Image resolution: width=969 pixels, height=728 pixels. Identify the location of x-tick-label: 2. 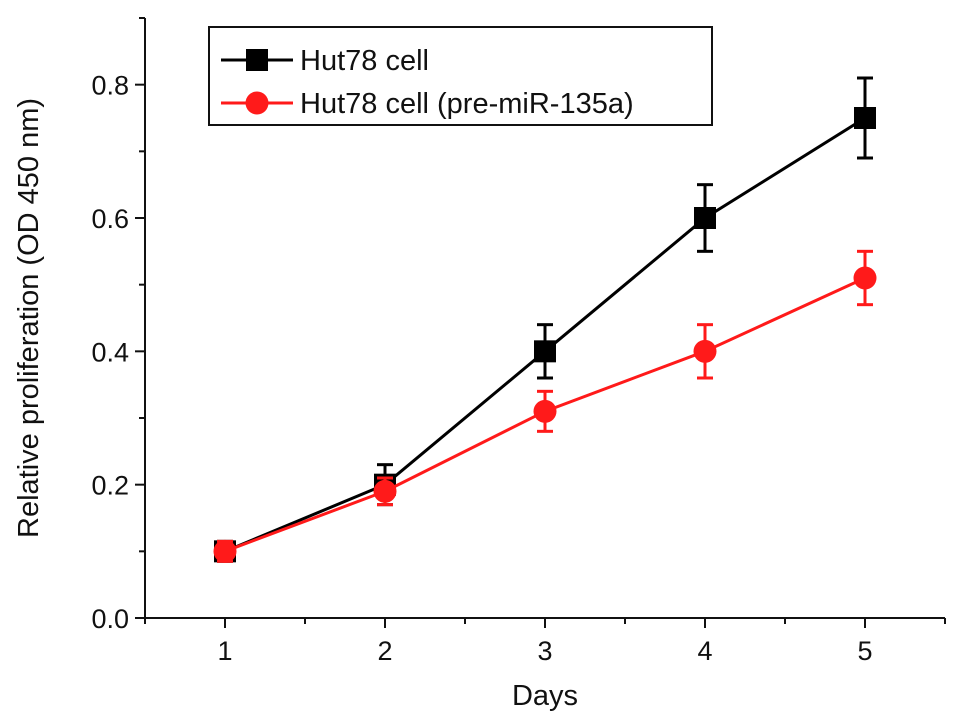
(384, 651).